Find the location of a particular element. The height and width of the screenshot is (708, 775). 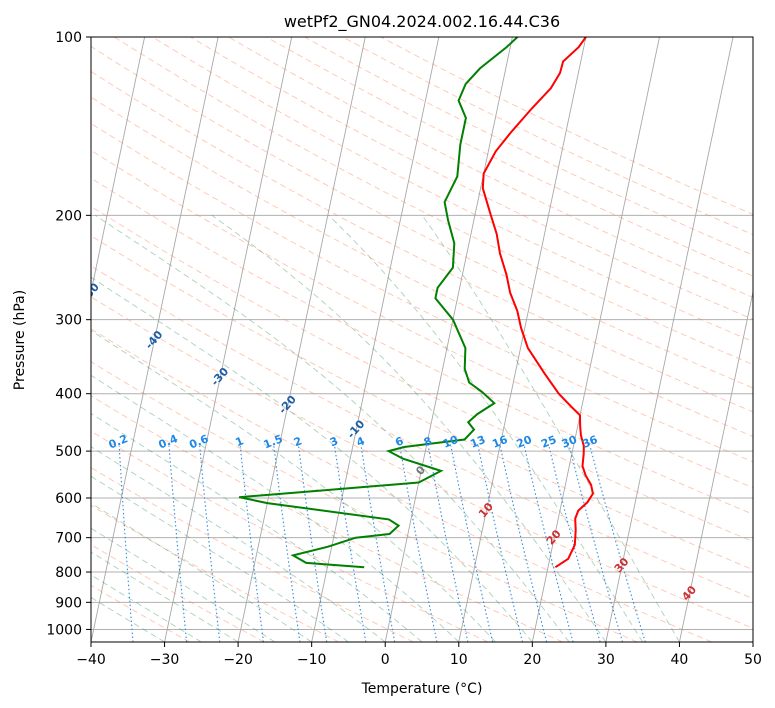

x-tick-label: −10 is located at coordinates (312, 660).